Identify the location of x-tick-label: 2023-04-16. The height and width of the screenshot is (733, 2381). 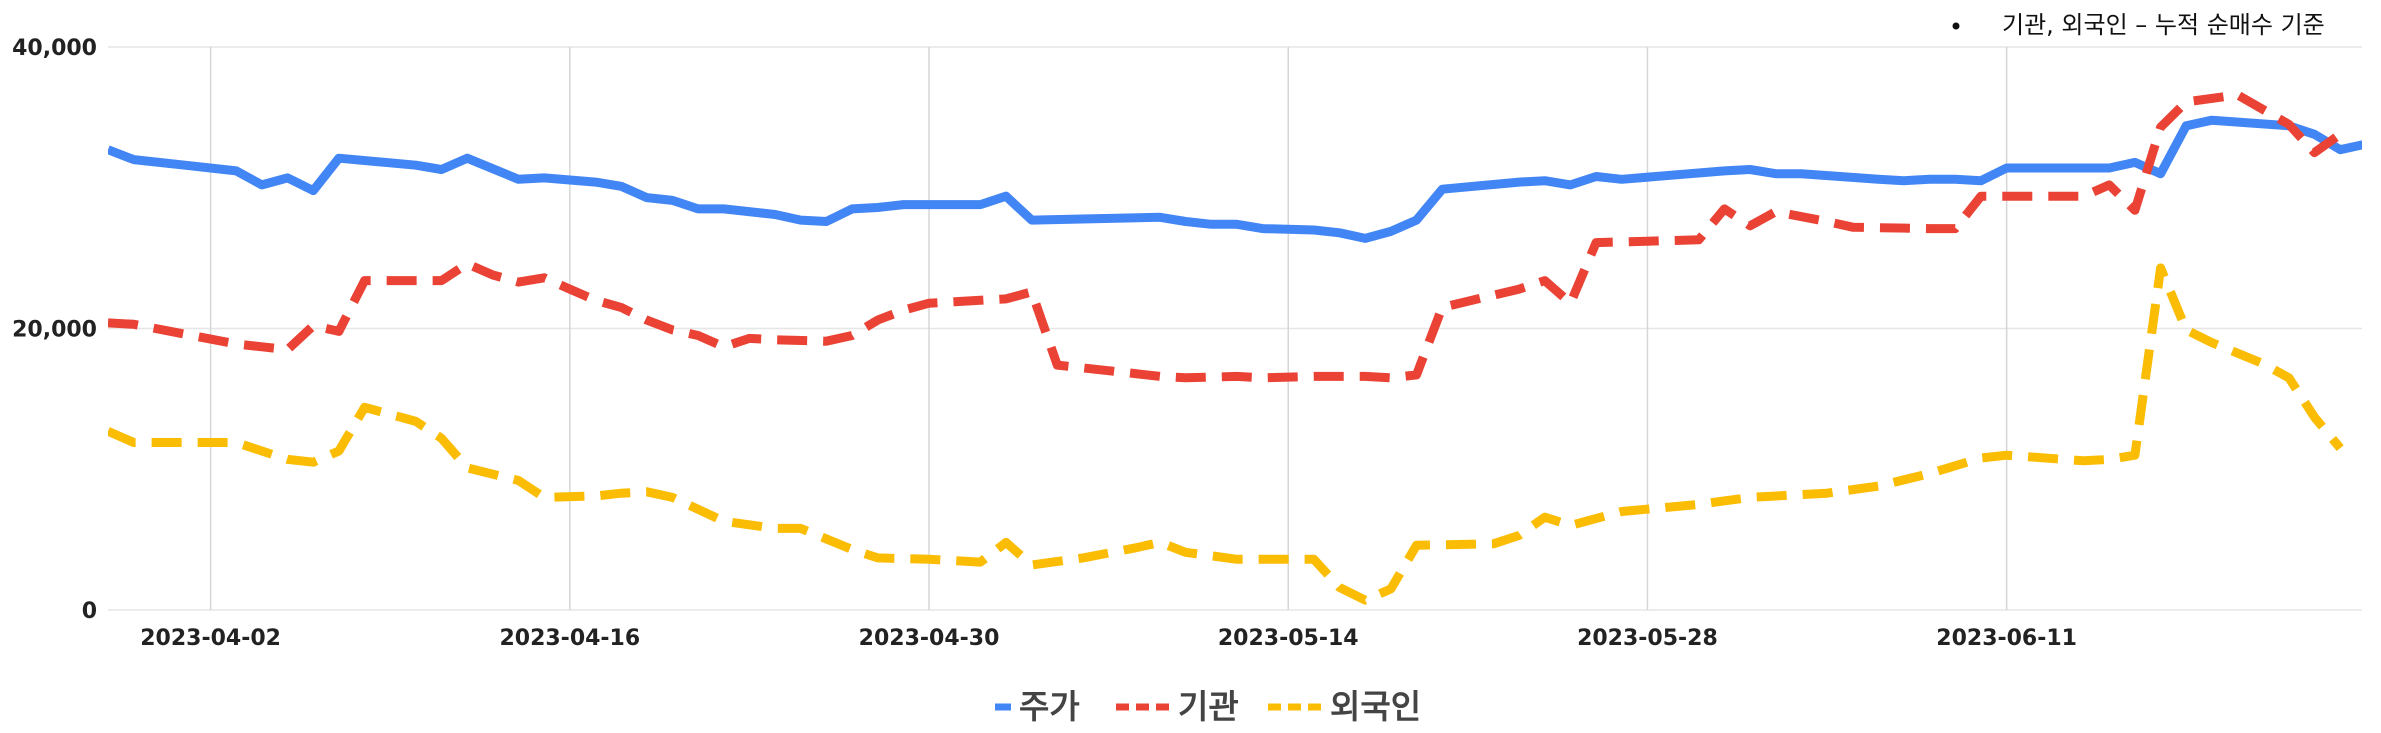
(569, 638).